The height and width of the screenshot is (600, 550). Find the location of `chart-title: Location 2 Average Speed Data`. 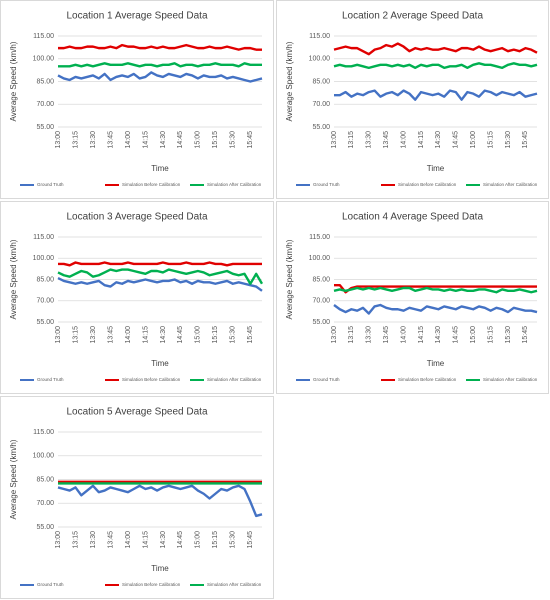

chart-title: Location 2 Average Speed Data is located at coordinates (412, 16).